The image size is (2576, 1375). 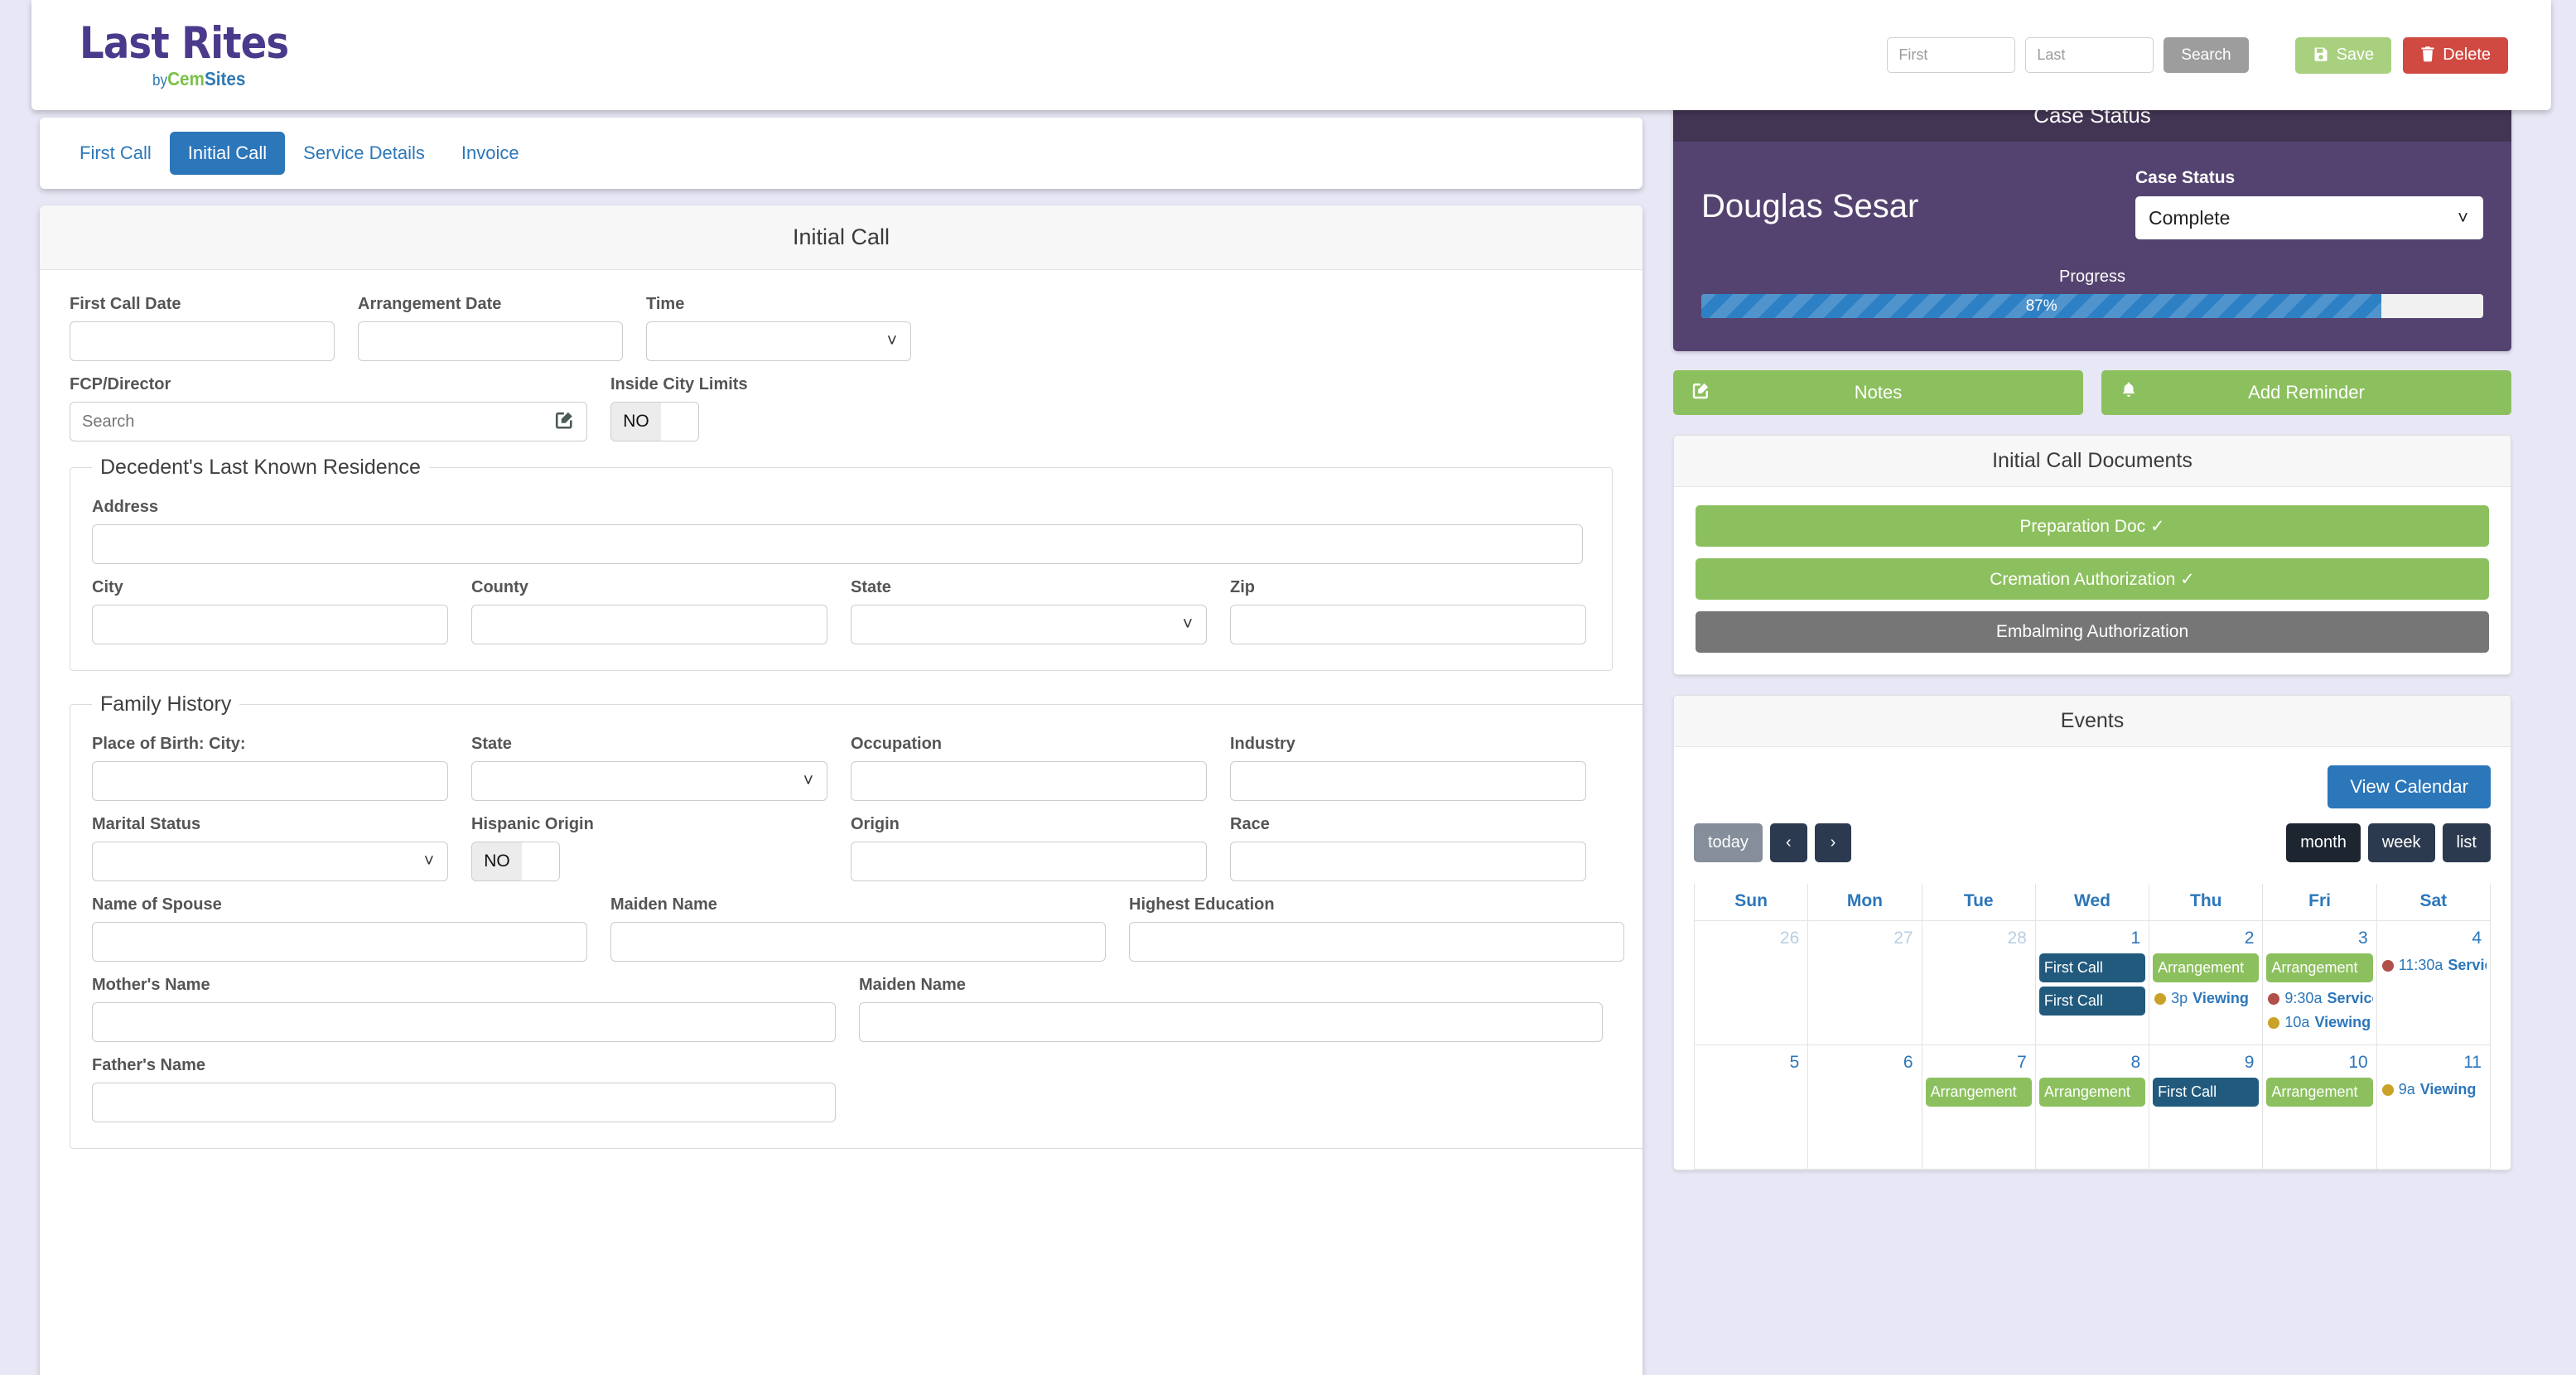 I want to click on add-reminder-button: Add Reminder, so click(x=2306, y=392).